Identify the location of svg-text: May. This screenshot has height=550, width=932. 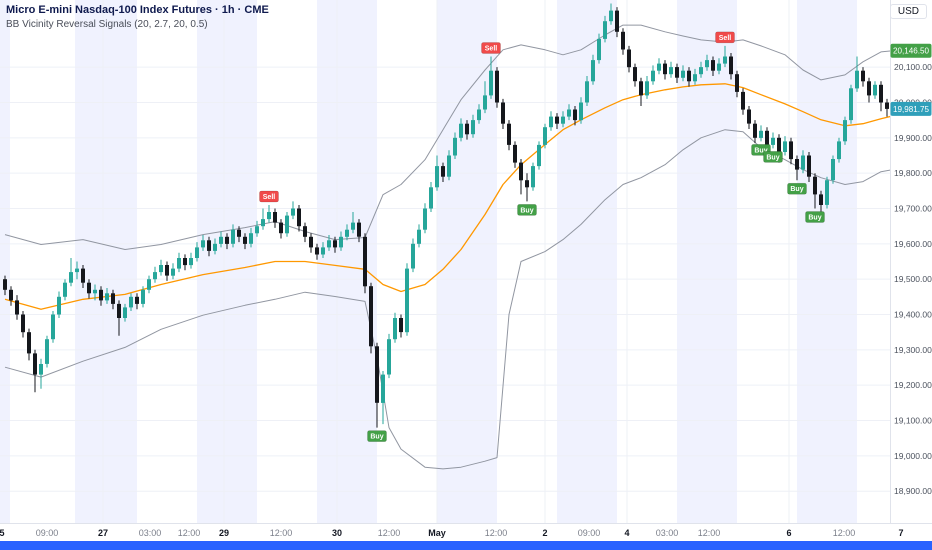
(437, 533).